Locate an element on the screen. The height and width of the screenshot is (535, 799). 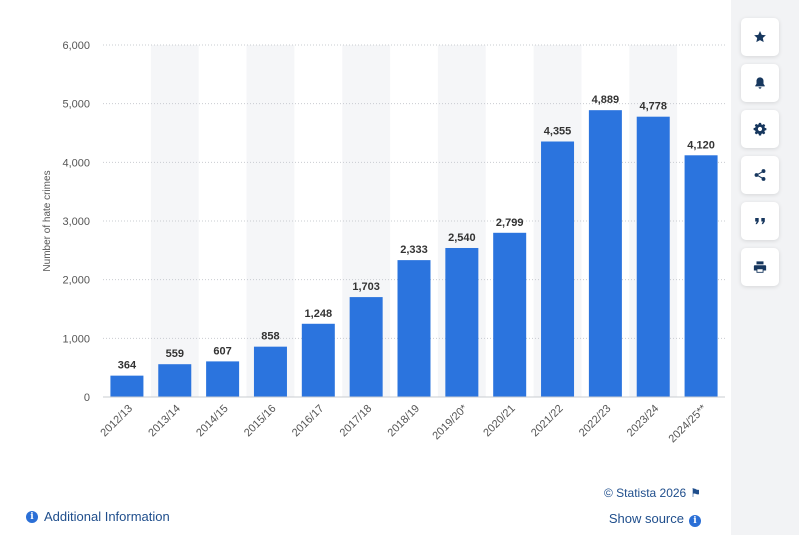
quote-icon is located at coordinates (760, 221).